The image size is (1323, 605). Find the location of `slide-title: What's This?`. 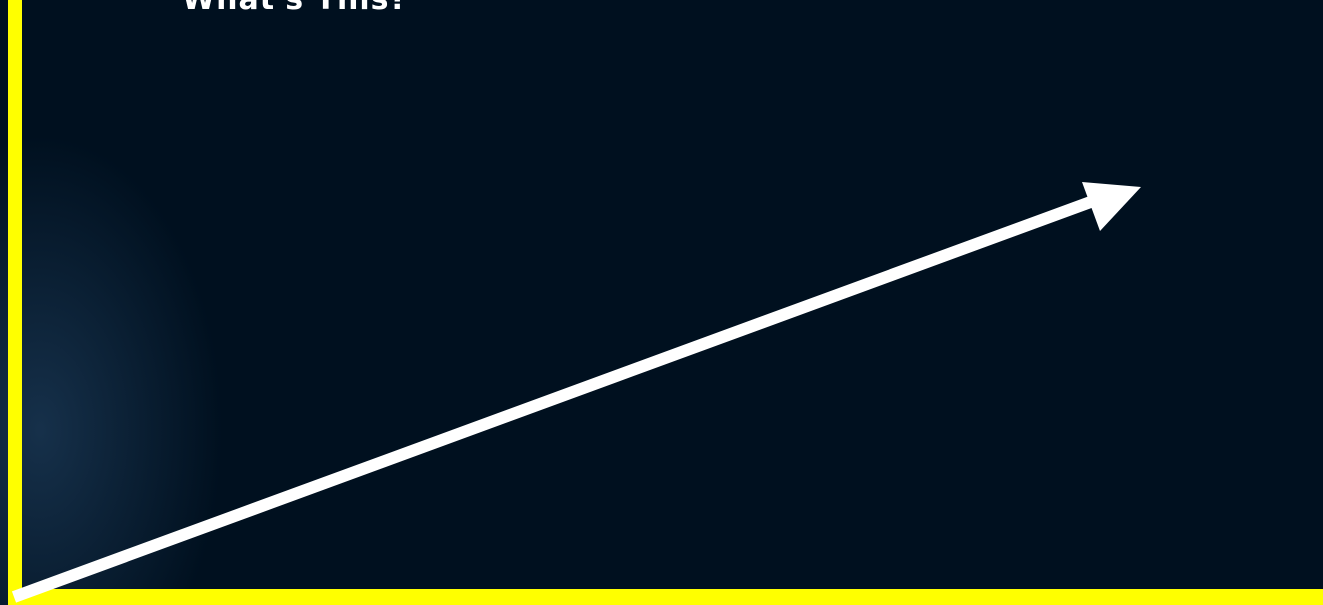

slide-title: What's This? is located at coordinates (295, 10).